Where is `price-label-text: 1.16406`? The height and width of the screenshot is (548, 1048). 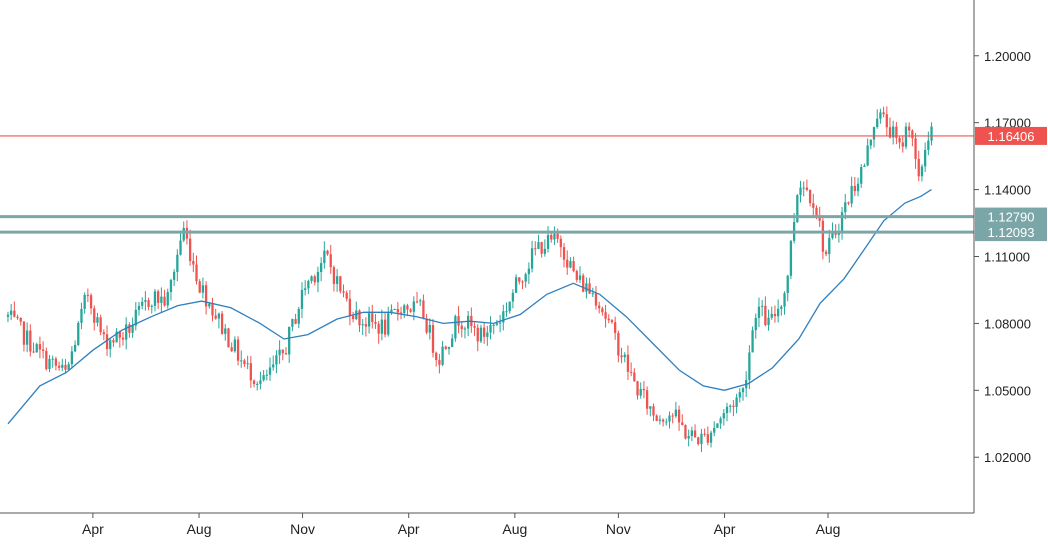
price-label-text: 1.16406 is located at coordinates (1011, 136).